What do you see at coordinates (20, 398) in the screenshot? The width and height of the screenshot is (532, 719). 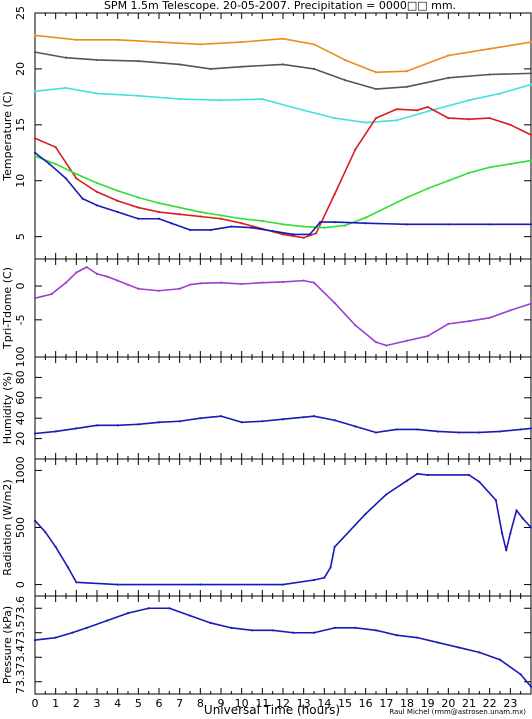 I see `y-tick-label: 60` at bounding box center [20, 398].